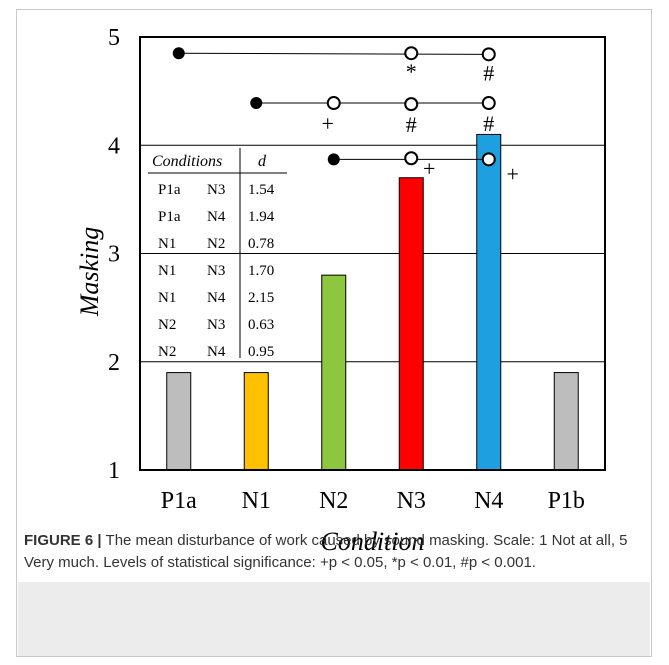 The height and width of the screenshot is (665, 669). Describe the element at coordinates (261, 217) in the screenshot. I see `table-cell-d: 1.94` at that location.